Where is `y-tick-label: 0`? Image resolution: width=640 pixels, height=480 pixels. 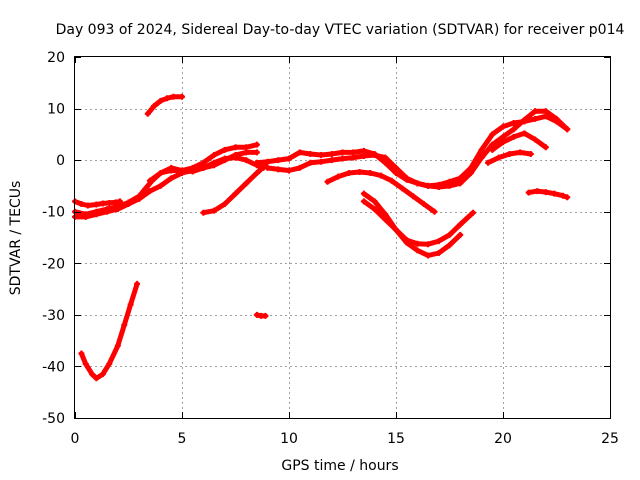
y-tick-label: 0 is located at coordinates (60, 161).